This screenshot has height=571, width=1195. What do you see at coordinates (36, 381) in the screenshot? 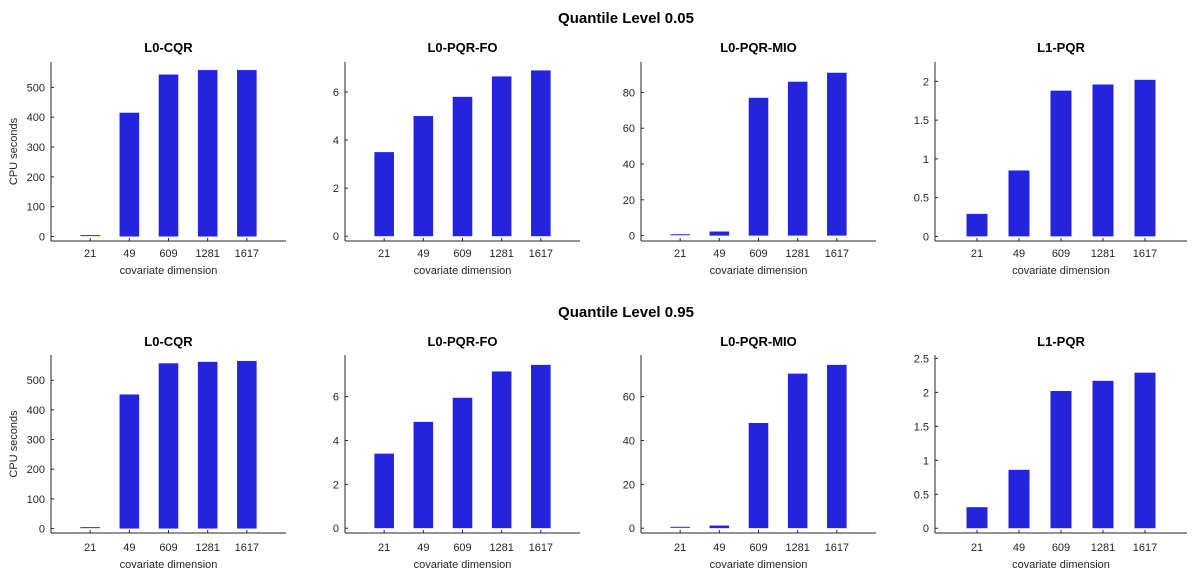
I see `y-tick-label: 500` at bounding box center [36, 381].